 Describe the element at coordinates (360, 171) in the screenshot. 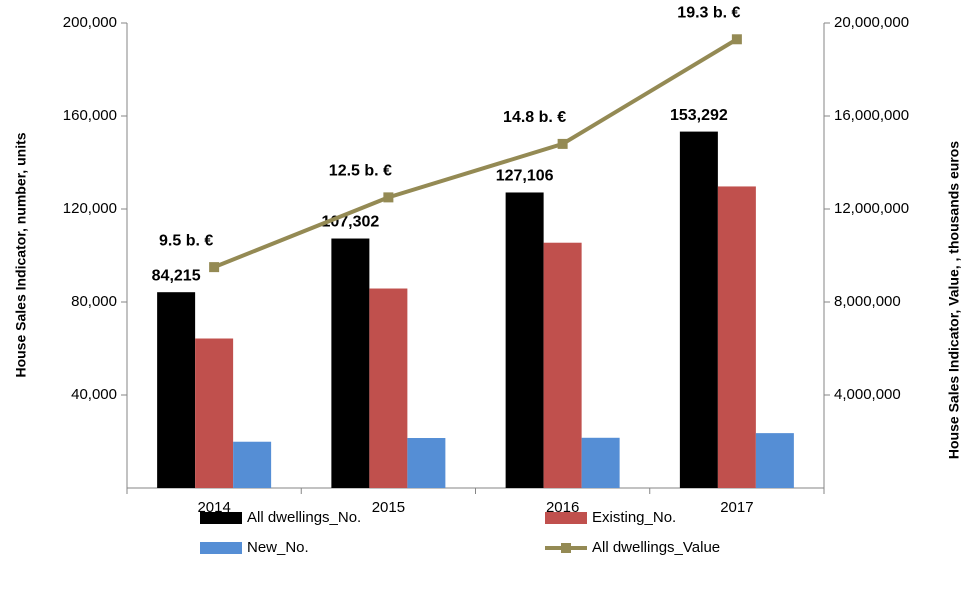

I see `data-label: 12.5 b. €` at that location.